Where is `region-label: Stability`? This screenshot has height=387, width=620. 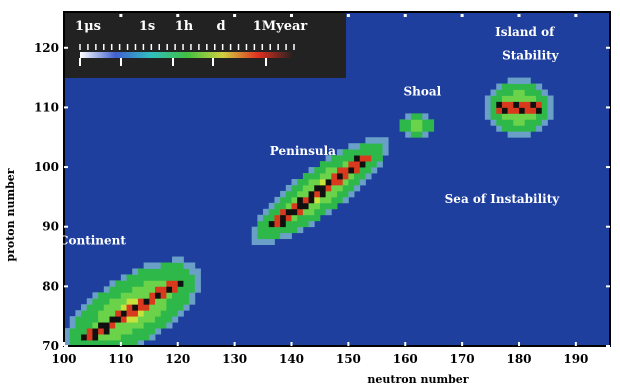
region-label: Stability is located at coordinates (531, 56).